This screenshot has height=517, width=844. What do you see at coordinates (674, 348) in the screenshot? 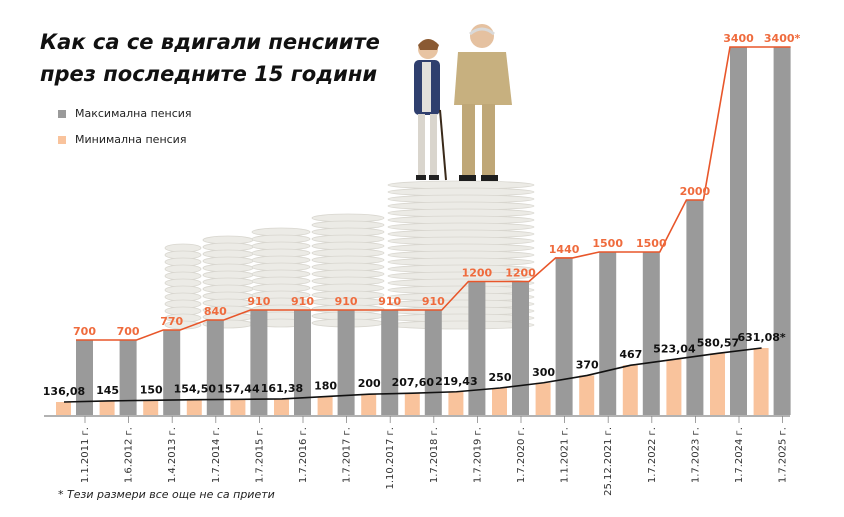
I see `value-label-min: 523,04` at bounding box center [674, 348].